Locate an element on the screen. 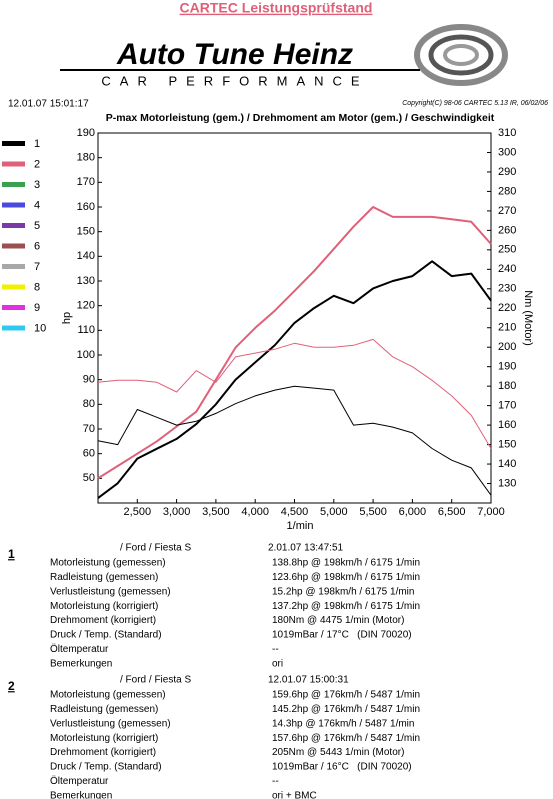 The image size is (553, 799). row-value: 1019mBar / 16°C (DIN 70020) is located at coordinates (342, 767).